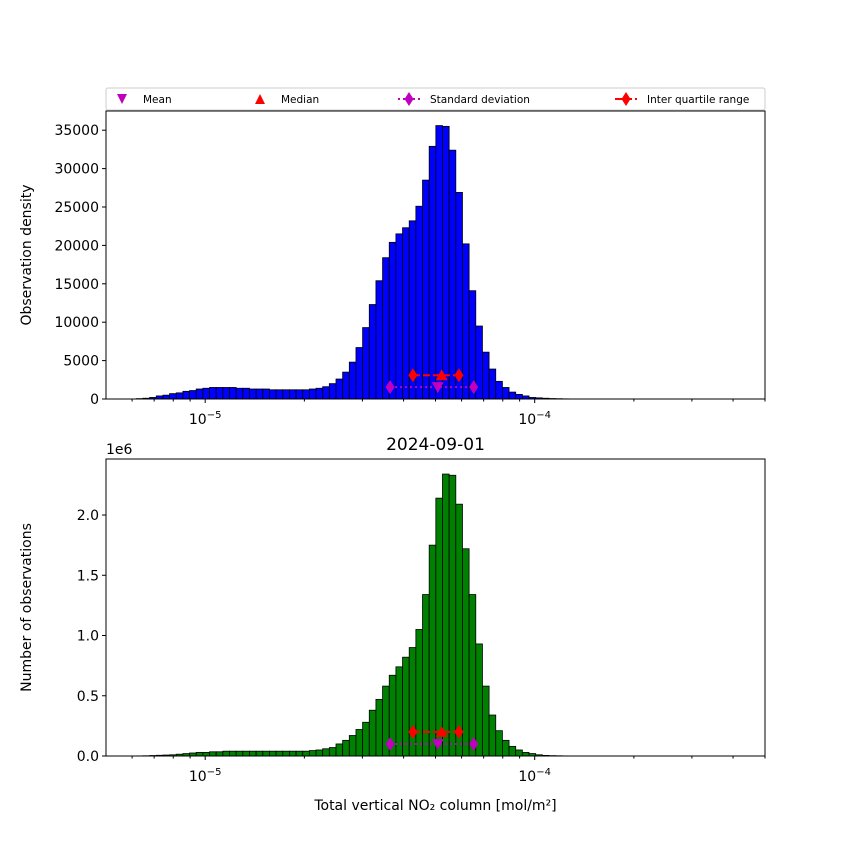 The image size is (850, 855). Describe the element at coordinates (88, 697) in the screenshot. I see `y-tick-label: 0.5` at that location.